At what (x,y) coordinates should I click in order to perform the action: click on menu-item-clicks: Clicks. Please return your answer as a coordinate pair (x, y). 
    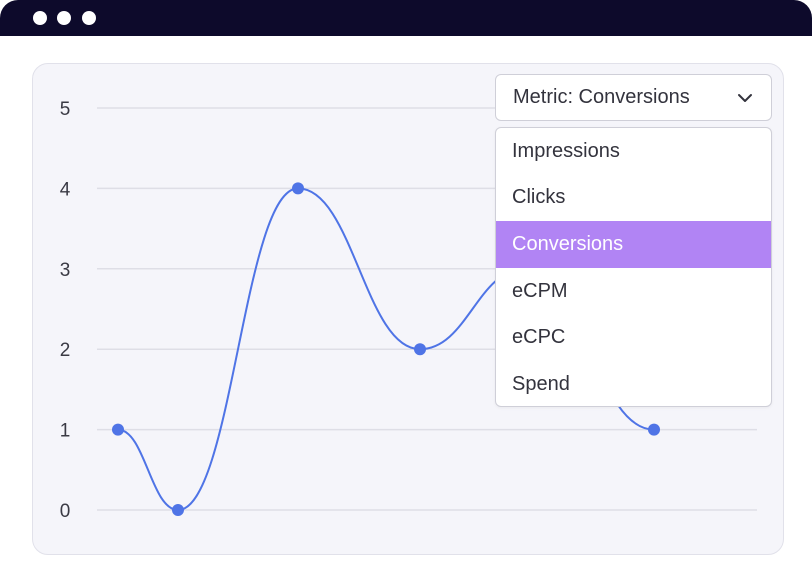
    Looking at the image, I should click on (539, 197).